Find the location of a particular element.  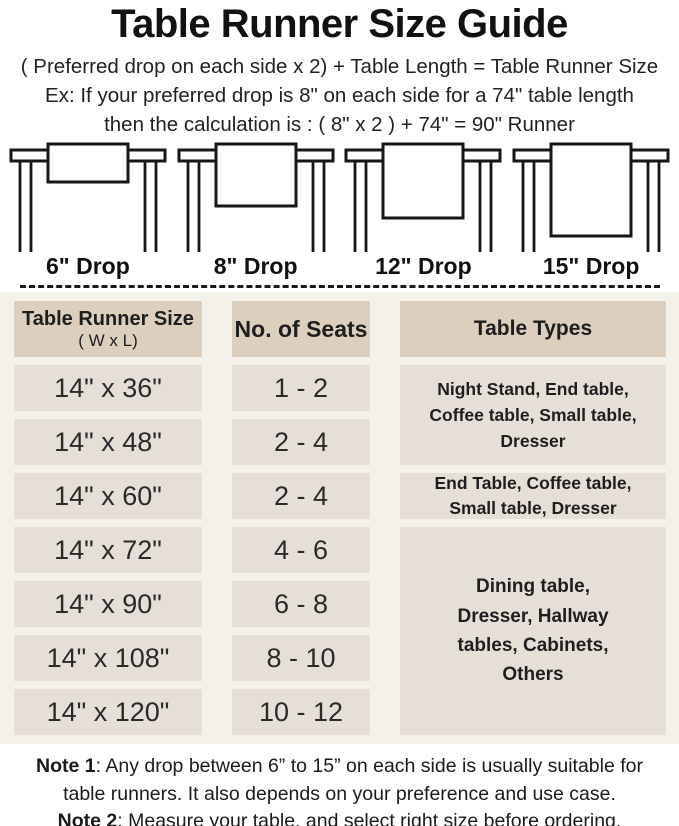

column-header-runner-size: Table Runner Size ( W x L) is located at coordinates (108, 329).